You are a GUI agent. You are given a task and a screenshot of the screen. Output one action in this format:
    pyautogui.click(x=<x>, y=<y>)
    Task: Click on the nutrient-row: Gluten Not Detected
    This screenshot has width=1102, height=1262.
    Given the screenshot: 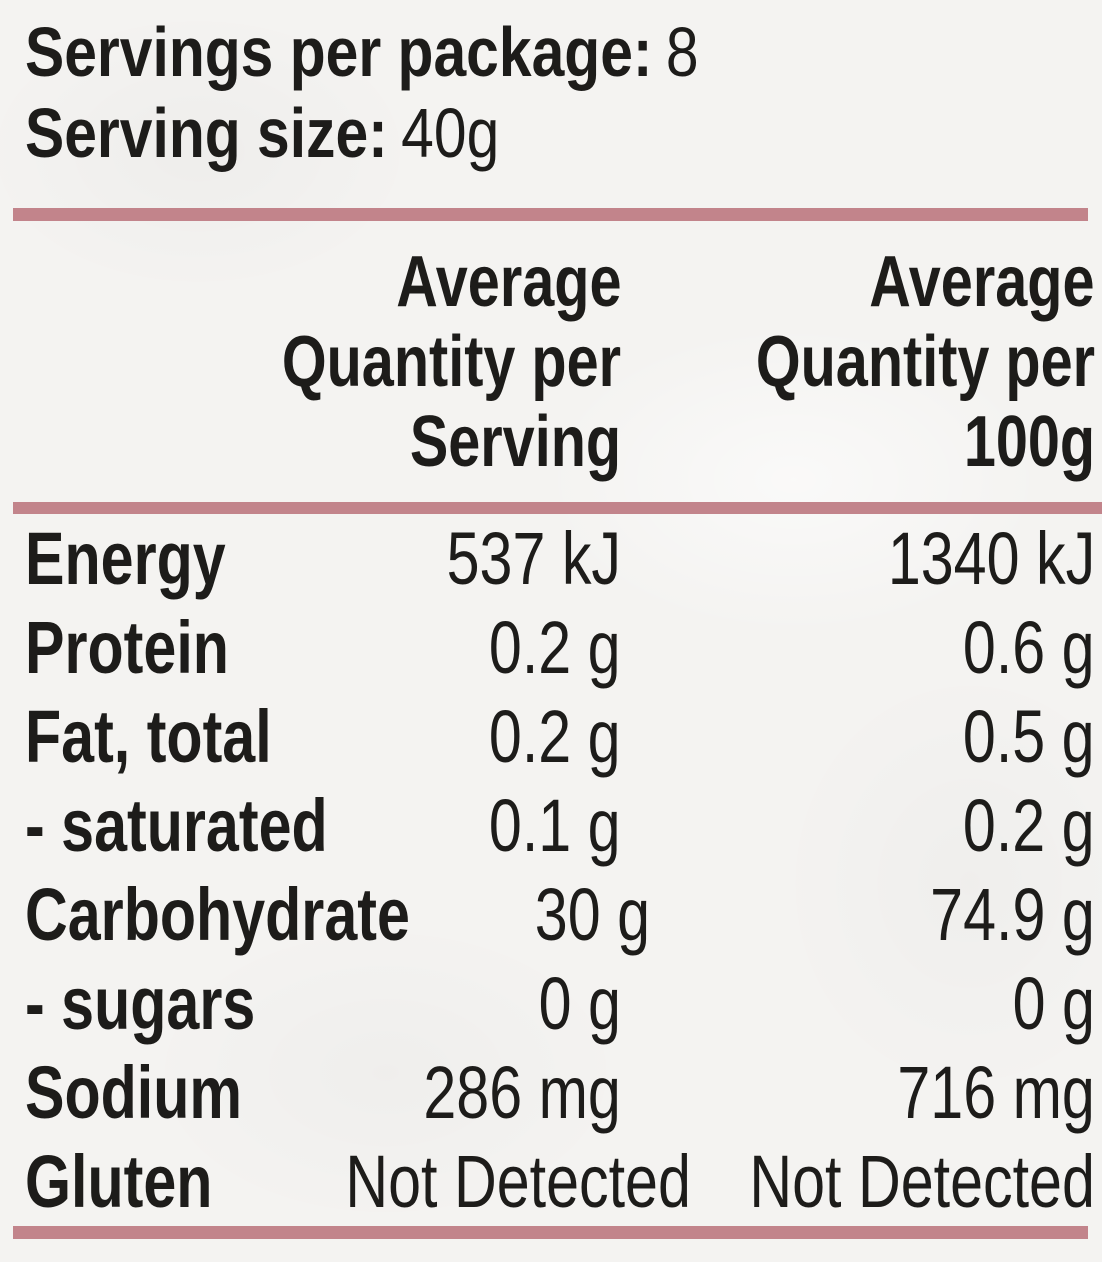 What is the action you would take?
    pyautogui.click(x=352, y=1181)
    